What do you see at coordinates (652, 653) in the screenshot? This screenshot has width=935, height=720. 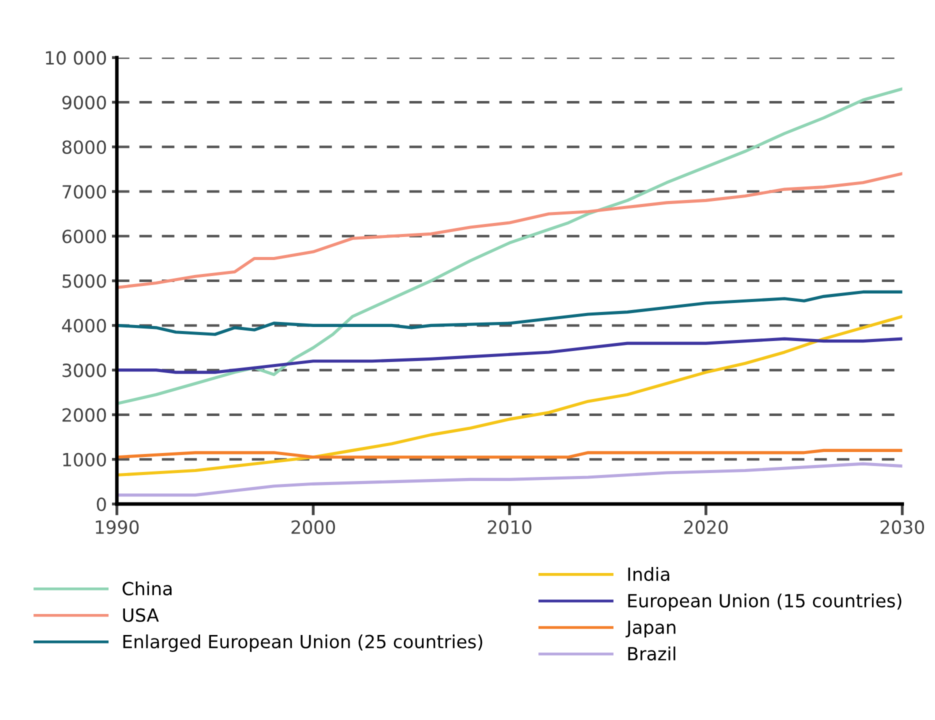 I see `legend-label: Brazil` at bounding box center [652, 653].